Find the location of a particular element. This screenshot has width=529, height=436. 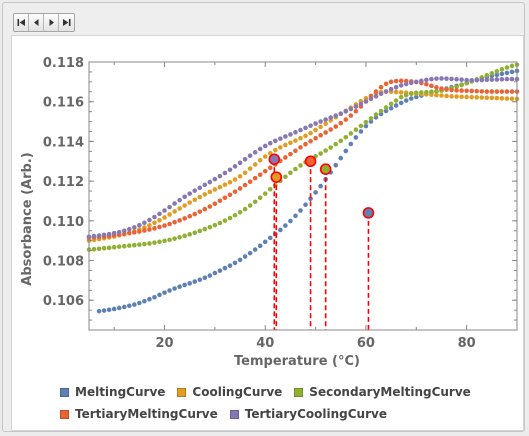

last-frame-button is located at coordinates (66, 22).